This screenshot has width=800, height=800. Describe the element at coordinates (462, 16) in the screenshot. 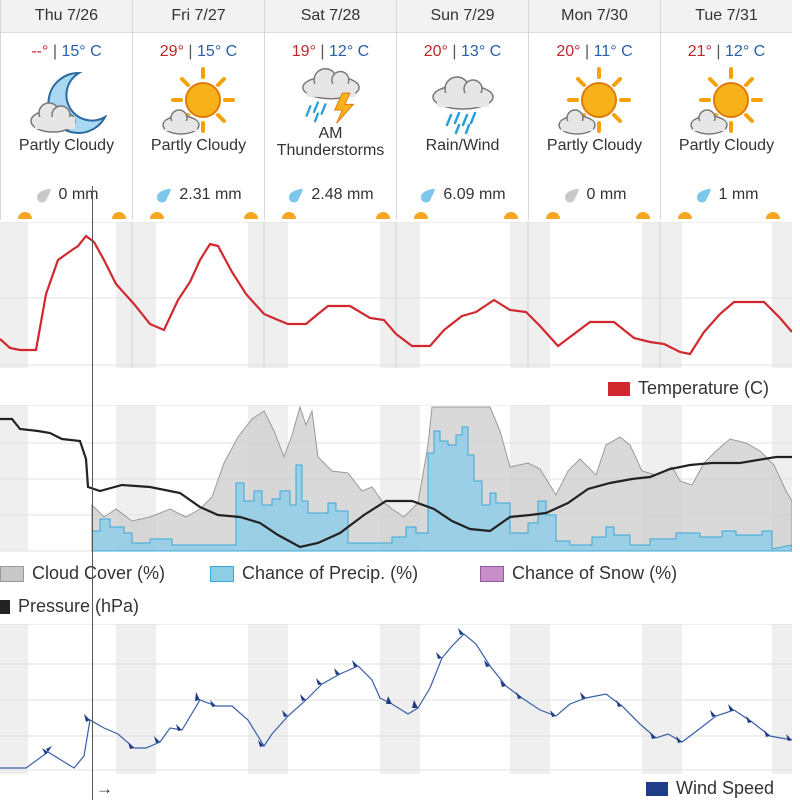

I see `day-label: Sun 7/29` at that location.